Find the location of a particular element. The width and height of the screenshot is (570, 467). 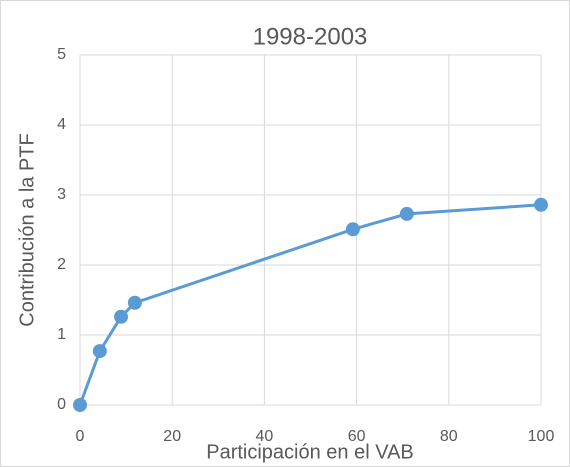

y-tick-label: 3 is located at coordinates (61, 194).